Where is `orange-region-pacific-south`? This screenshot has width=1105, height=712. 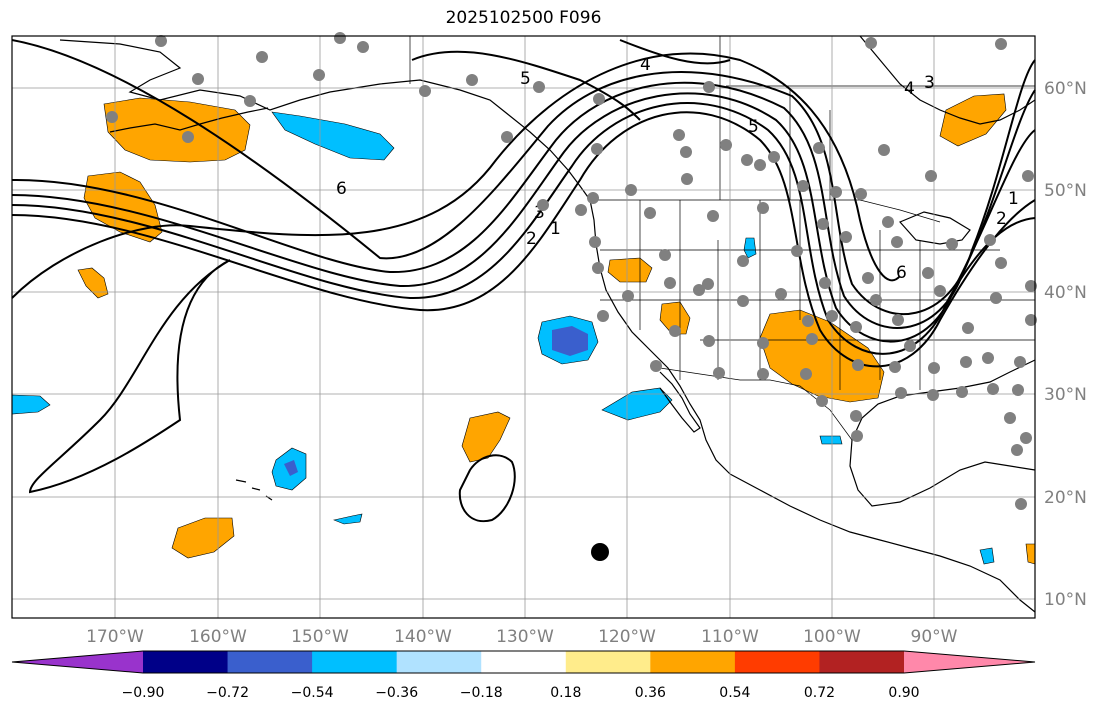 orange-region-pacific-south is located at coordinates (486, 437).